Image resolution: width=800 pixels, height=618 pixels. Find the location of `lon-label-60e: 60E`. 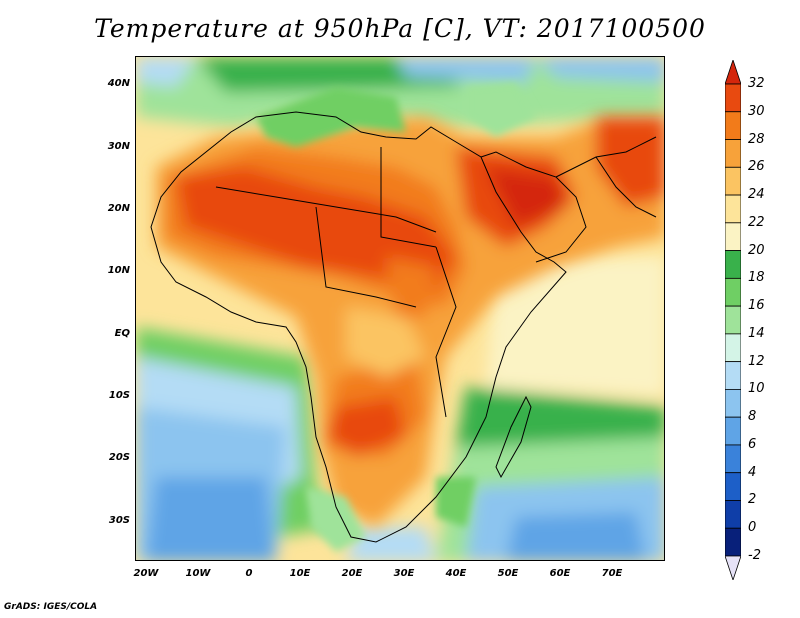

lon-label-60e: 60E is located at coordinates (560, 573).